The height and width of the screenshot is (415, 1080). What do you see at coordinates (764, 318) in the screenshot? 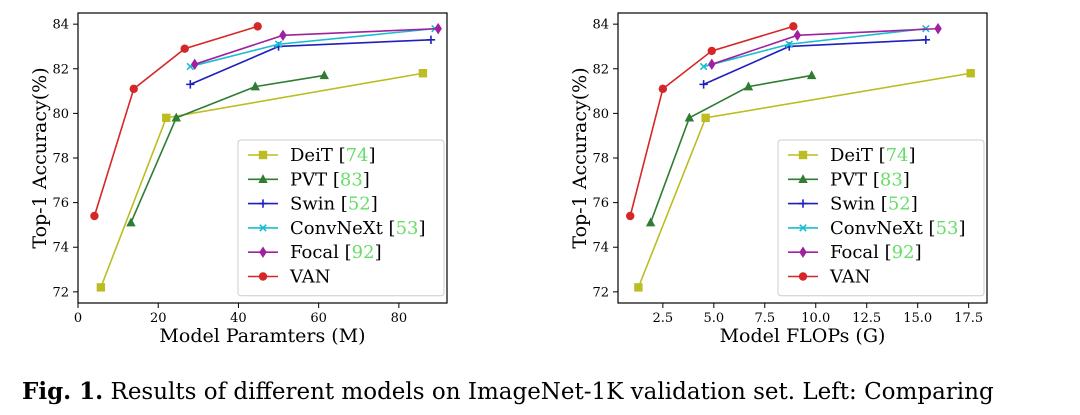
I see `x-tick-label: 7.5` at bounding box center [764, 318].